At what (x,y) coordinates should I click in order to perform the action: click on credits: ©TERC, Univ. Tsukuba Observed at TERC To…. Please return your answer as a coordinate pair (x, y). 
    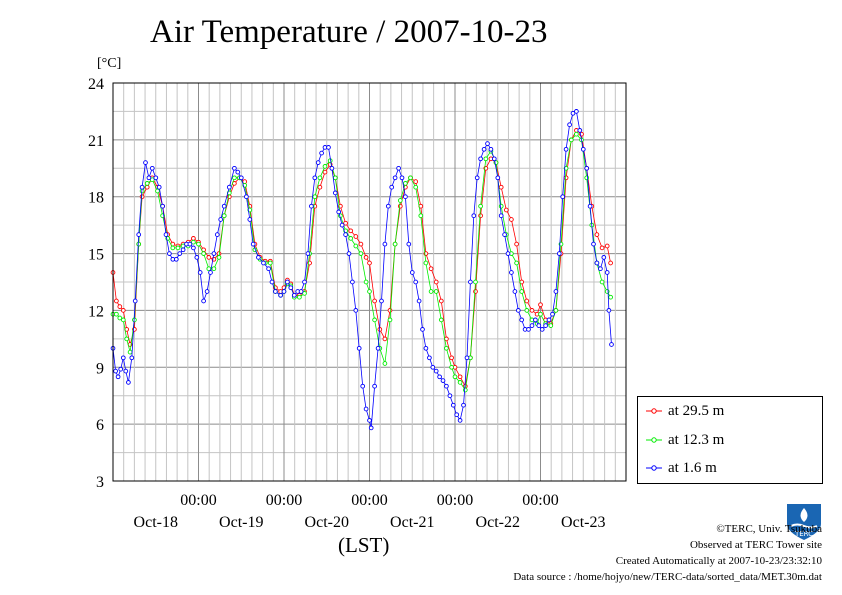
    Looking at the image, I should click on (667, 553).